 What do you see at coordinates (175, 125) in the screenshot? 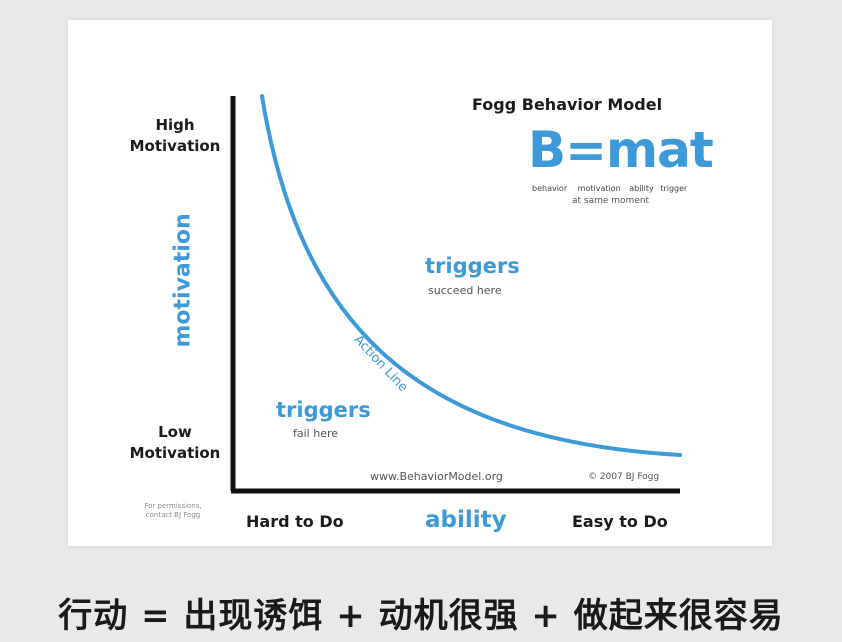
I see `y-high-line1: High` at bounding box center [175, 125].